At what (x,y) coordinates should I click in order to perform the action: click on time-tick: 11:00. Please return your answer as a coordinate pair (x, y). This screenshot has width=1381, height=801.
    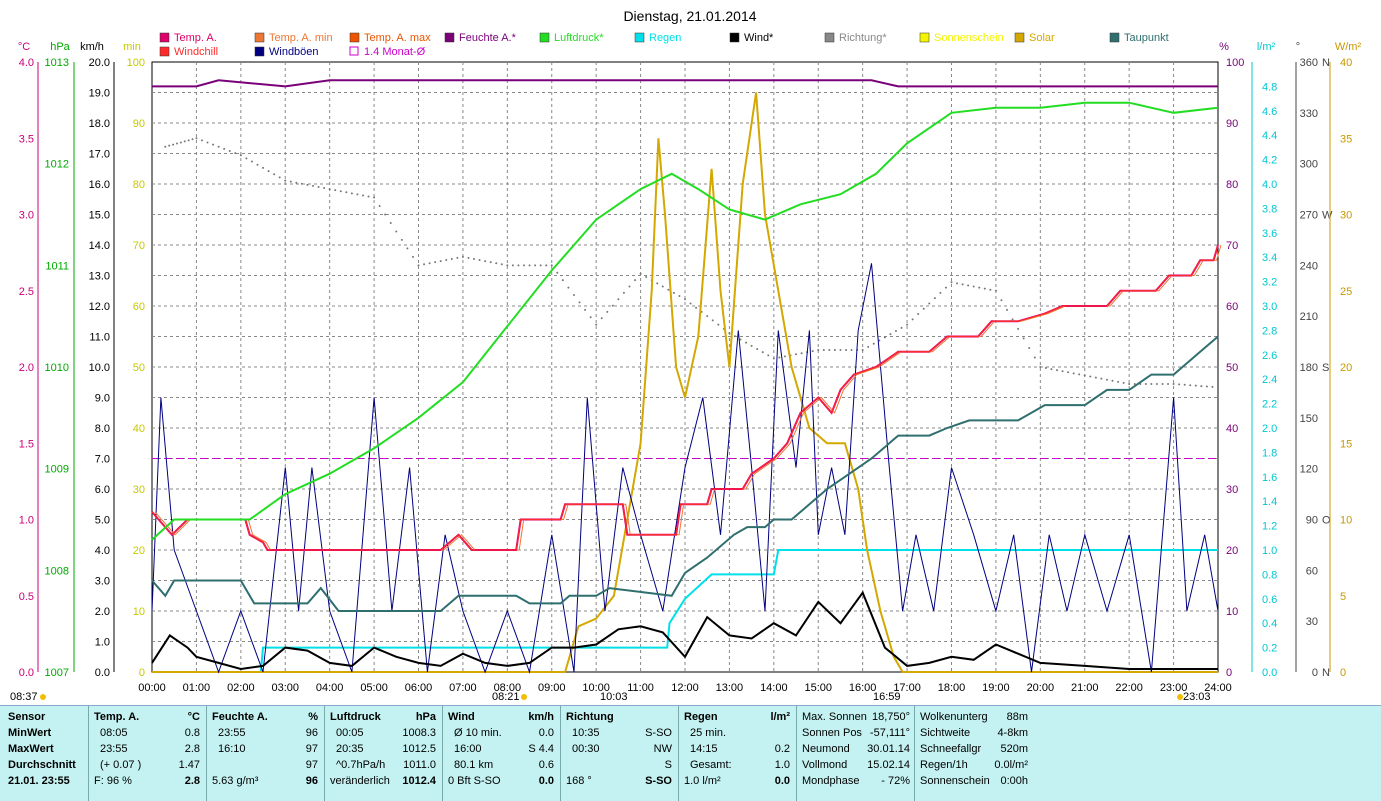
    Looking at the image, I should click on (640, 688).